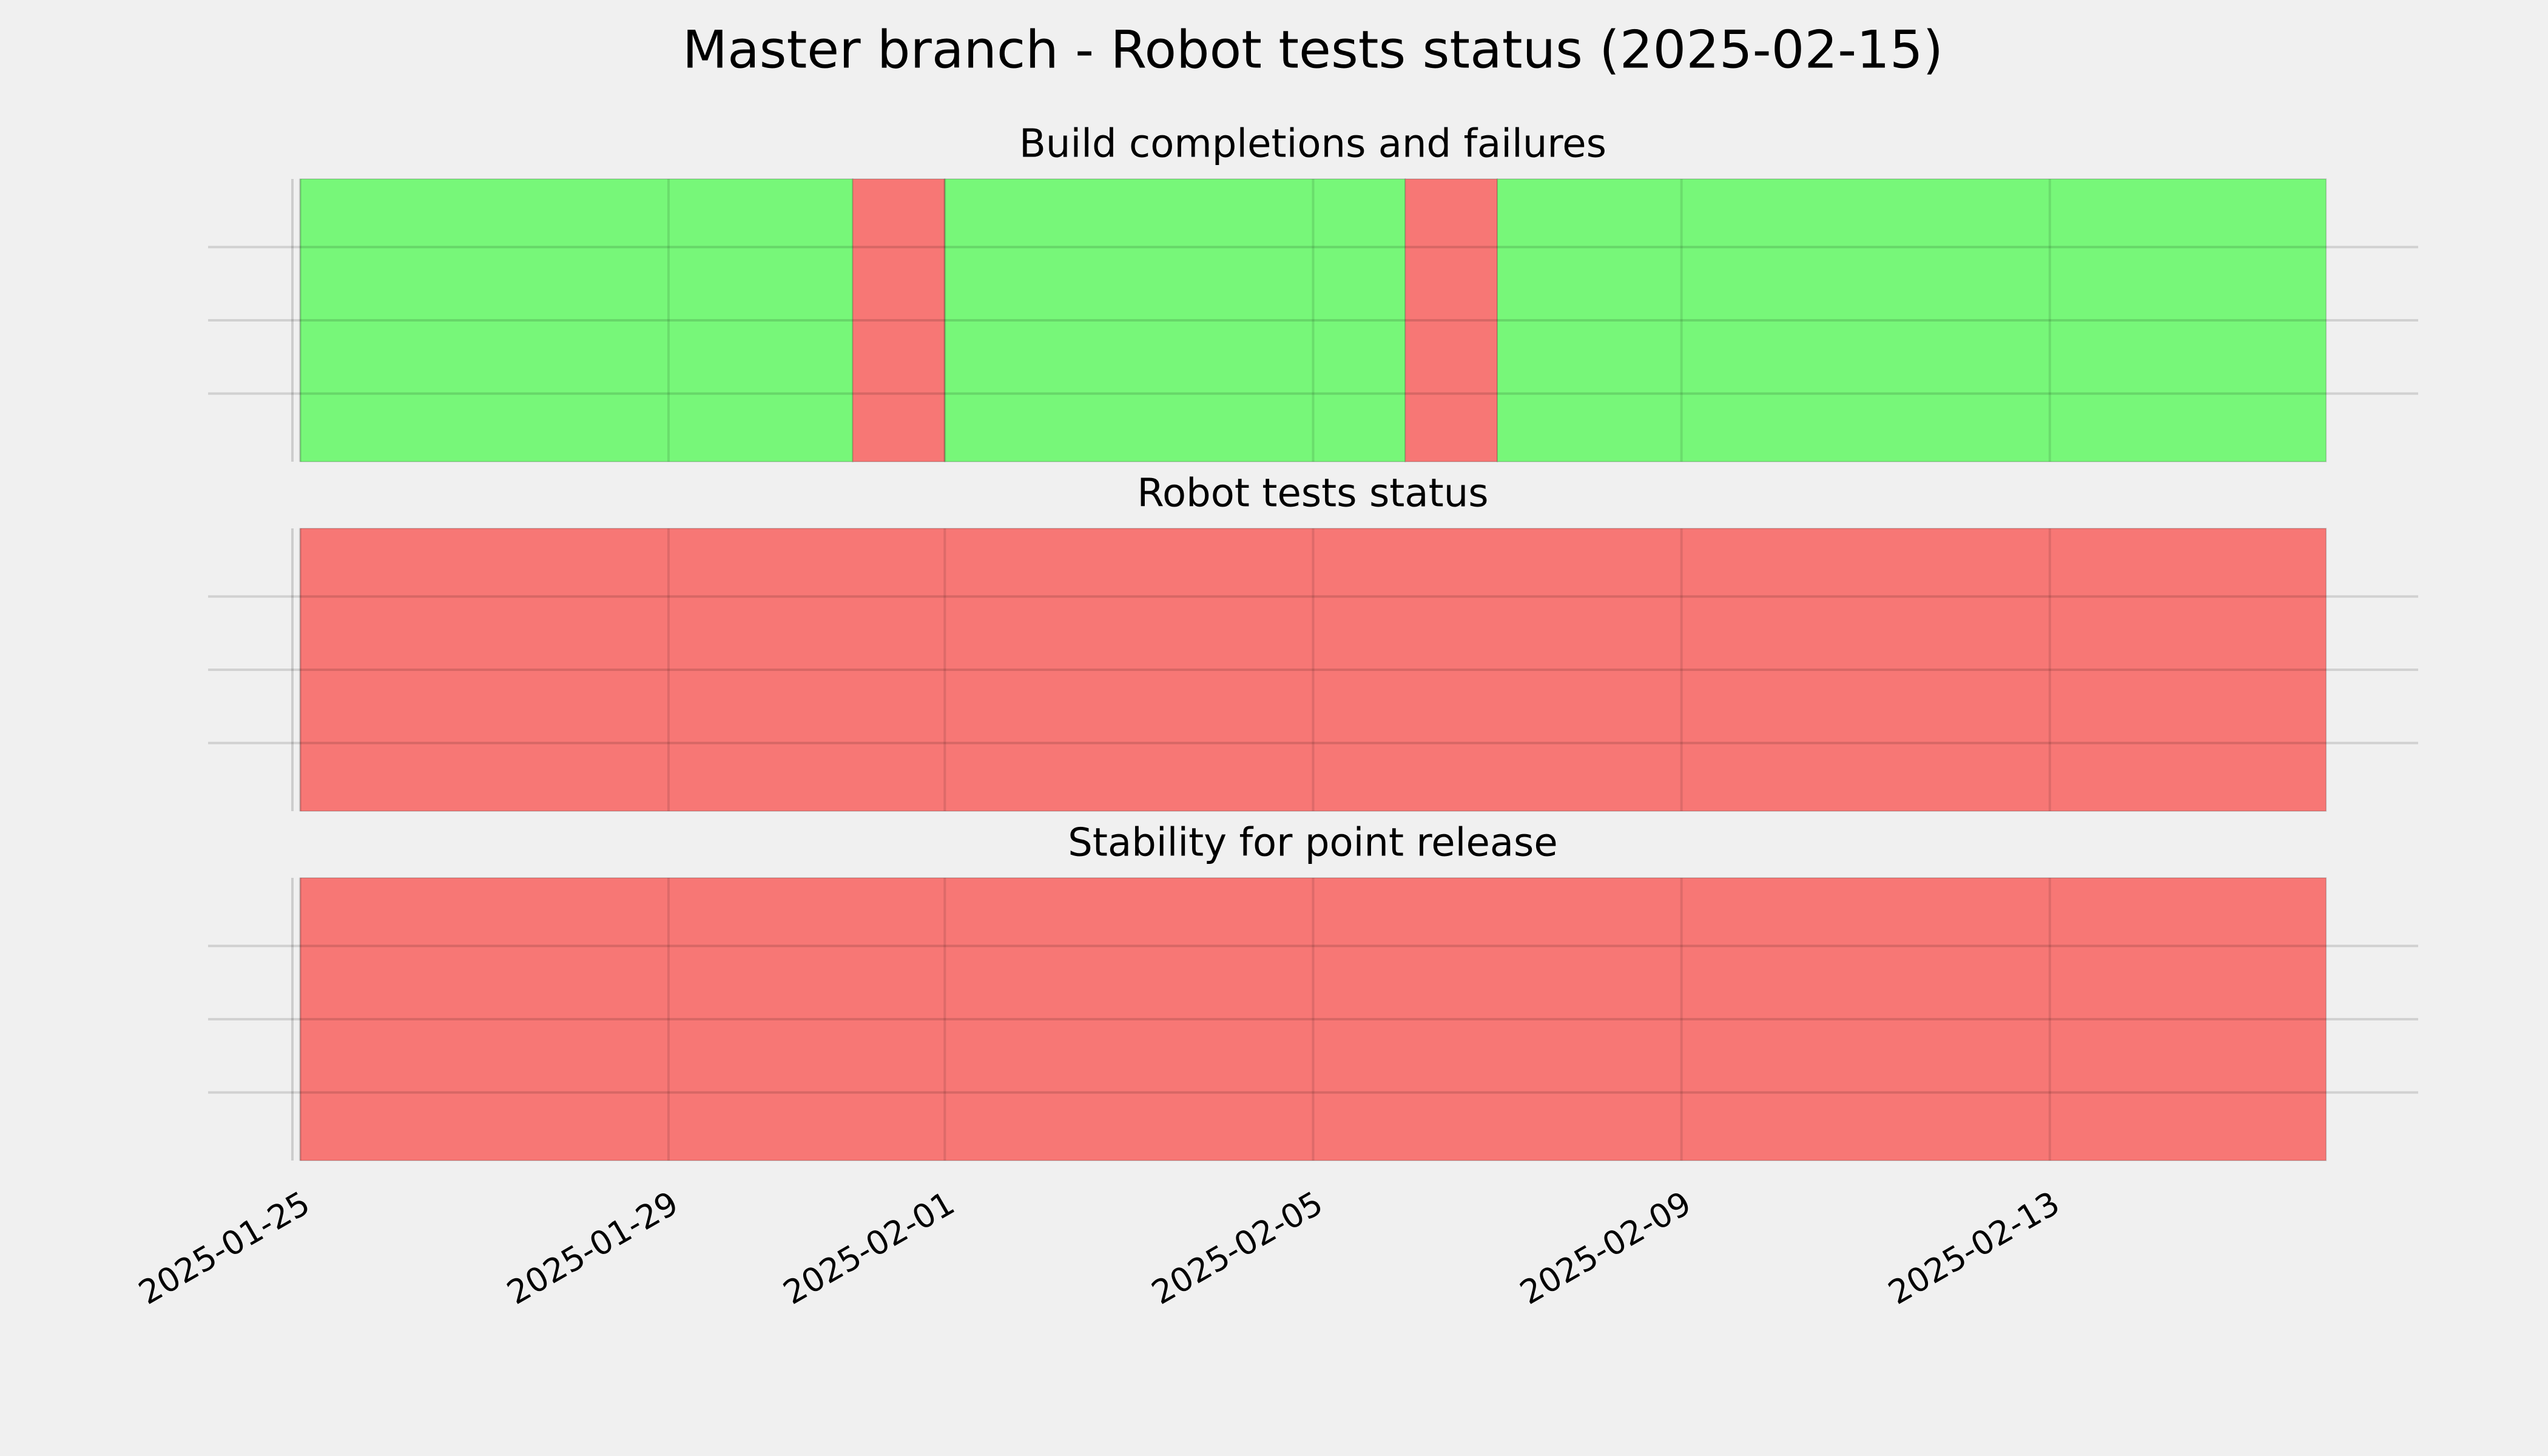 This screenshot has height=1456, width=2548. What do you see at coordinates (1312, 493) in the screenshot?
I see `panel-title: Robot tests status` at bounding box center [1312, 493].